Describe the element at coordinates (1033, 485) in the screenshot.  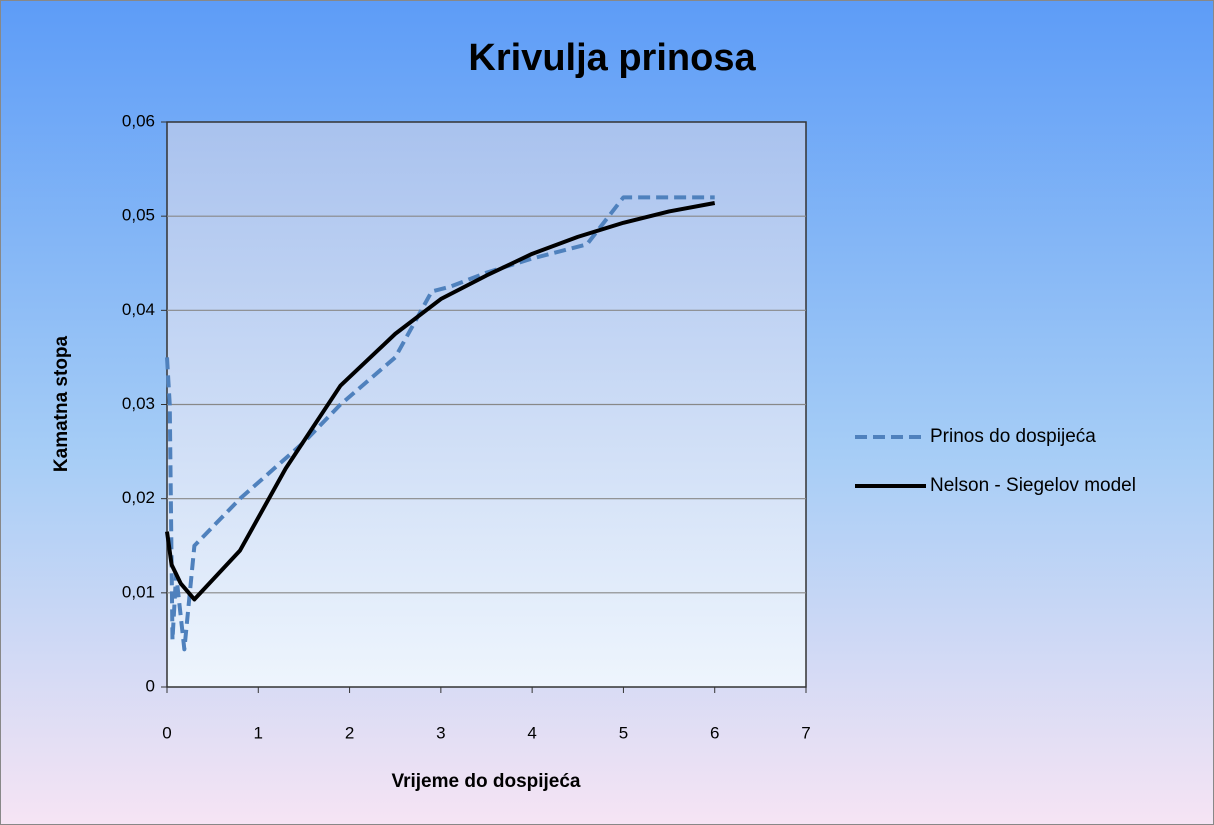
I see `legend-label: Nelson - Siegelov model` at that location.